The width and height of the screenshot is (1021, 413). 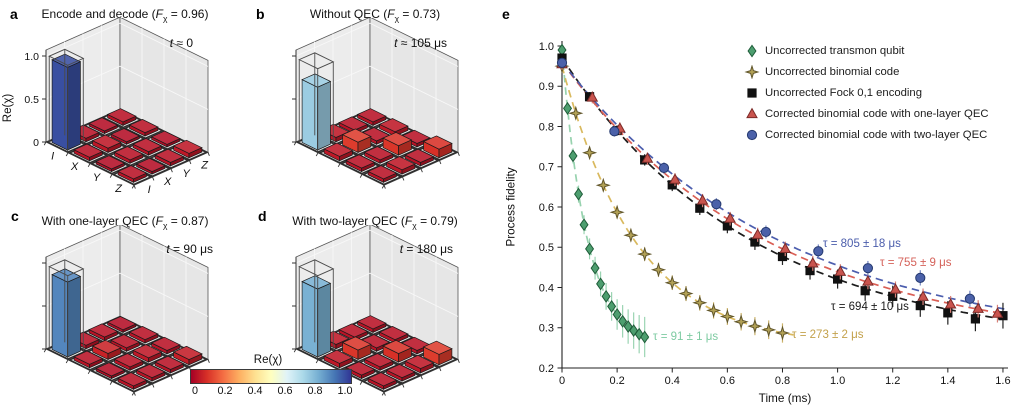 I want to click on legend-item: Uncorrected transmon qubit, so click(x=866, y=50).